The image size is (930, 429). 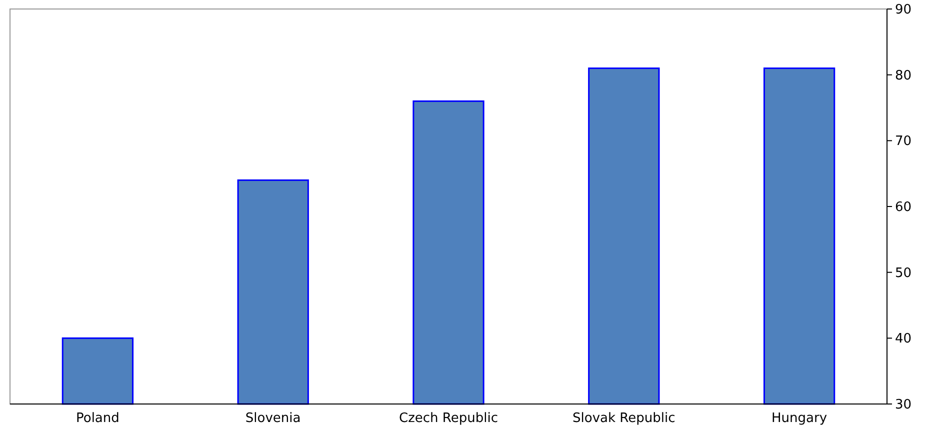 What do you see at coordinates (903, 273) in the screenshot?
I see `y-tick-label: 50` at bounding box center [903, 273].